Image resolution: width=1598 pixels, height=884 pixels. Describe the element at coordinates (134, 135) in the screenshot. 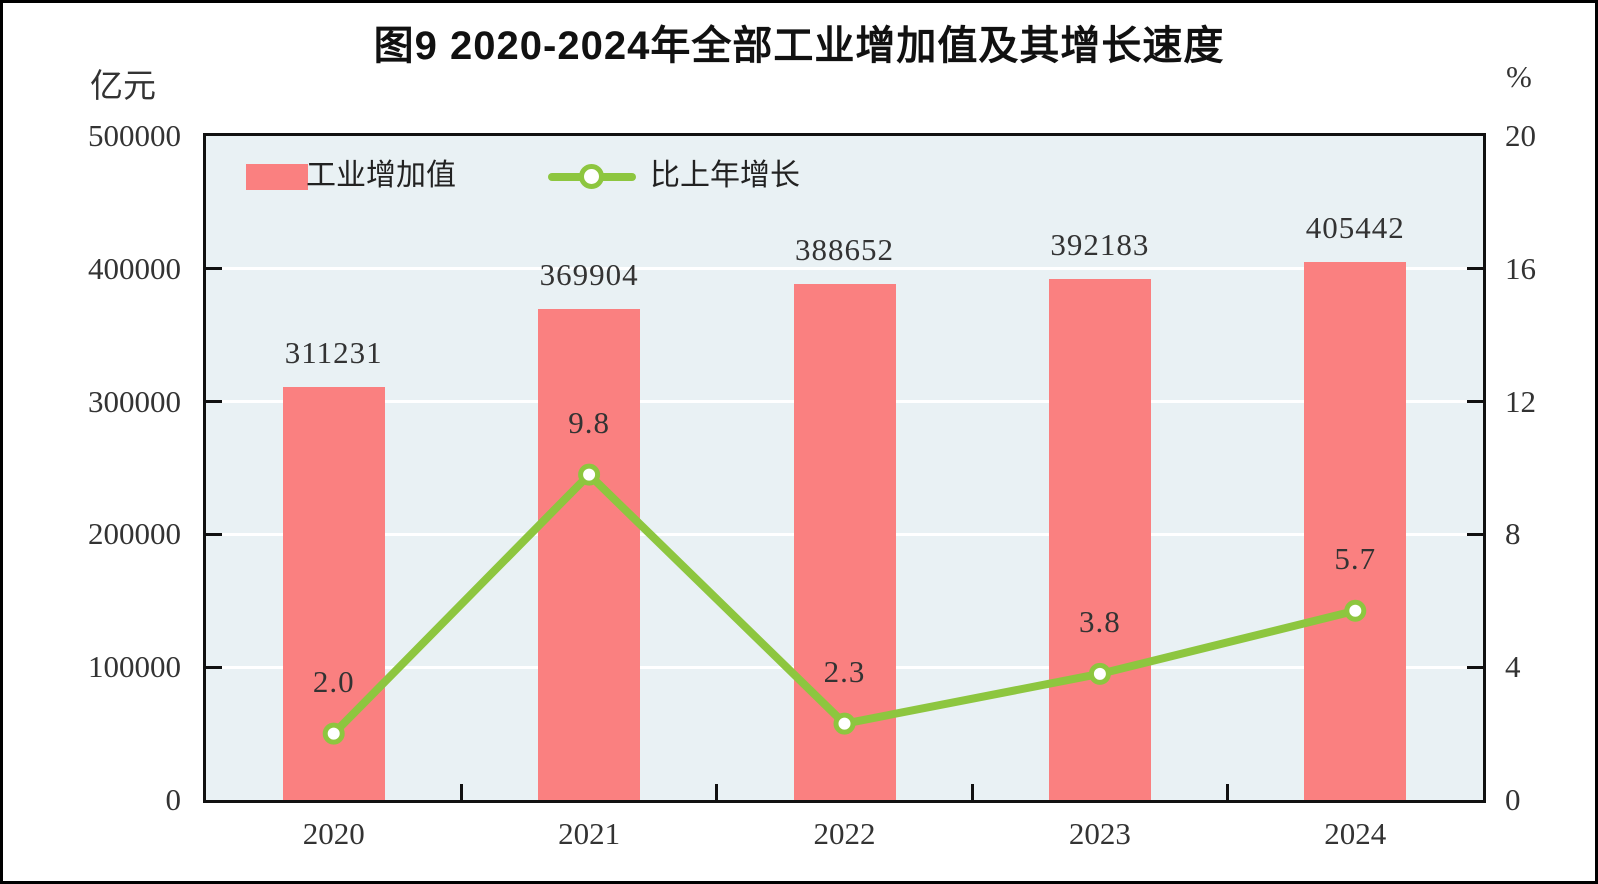

I see `left-axis-tick-label: 500000` at that location.